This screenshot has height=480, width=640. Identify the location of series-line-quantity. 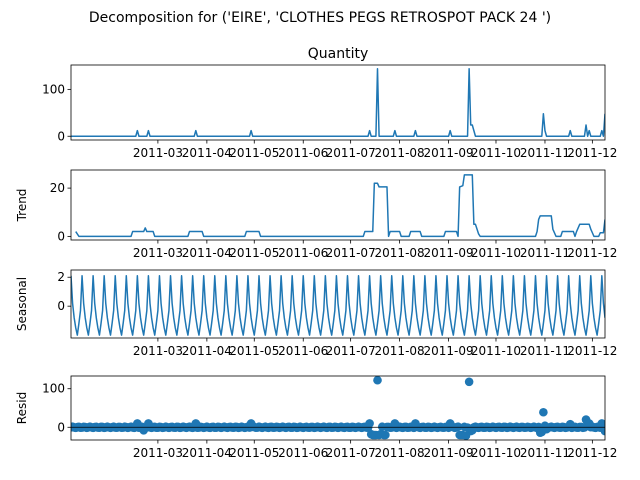
(338, 102).